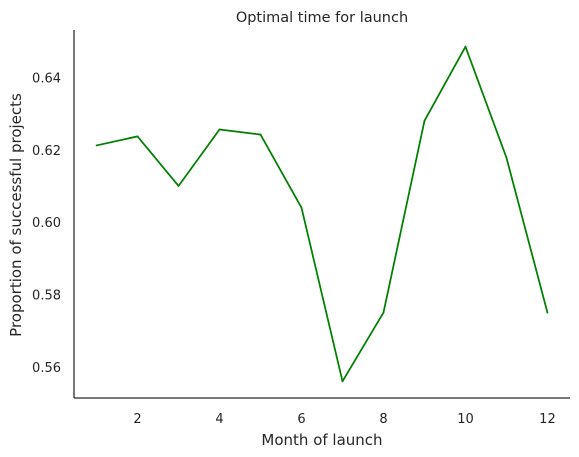 This screenshot has width=579, height=457. Describe the element at coordinates (383, 419) in the screenshot. I see `x-tick-label: 8` at that location.